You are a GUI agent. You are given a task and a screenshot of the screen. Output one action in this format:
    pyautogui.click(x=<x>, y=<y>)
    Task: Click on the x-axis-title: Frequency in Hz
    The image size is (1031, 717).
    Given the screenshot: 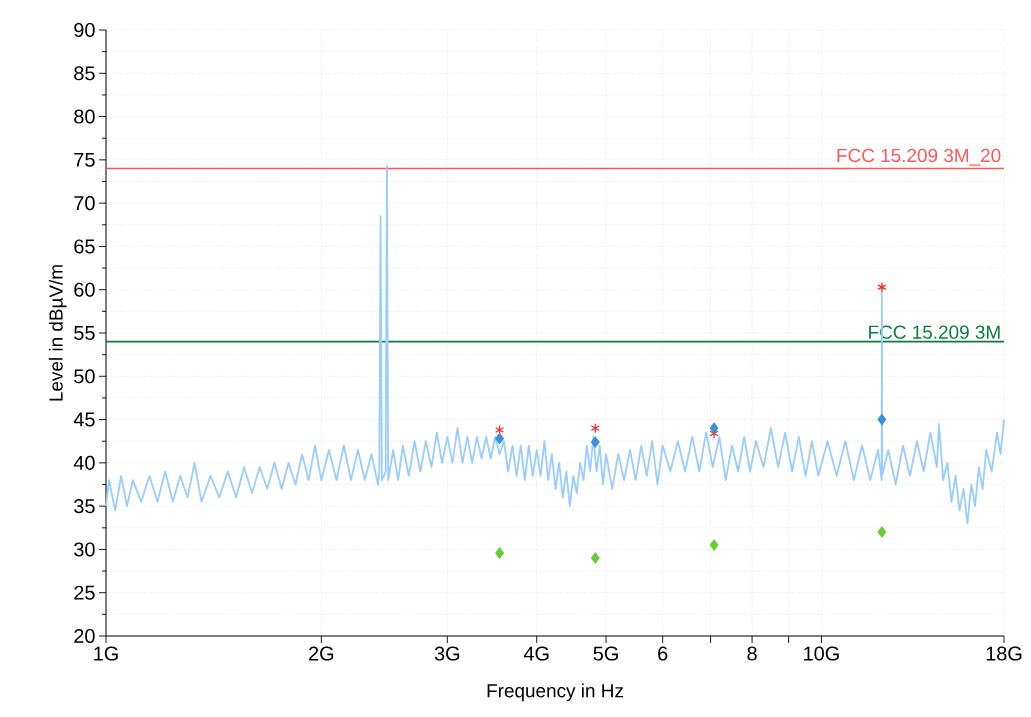 What is the action you would take?
    pyautogui.click(x=555, y=692)
    